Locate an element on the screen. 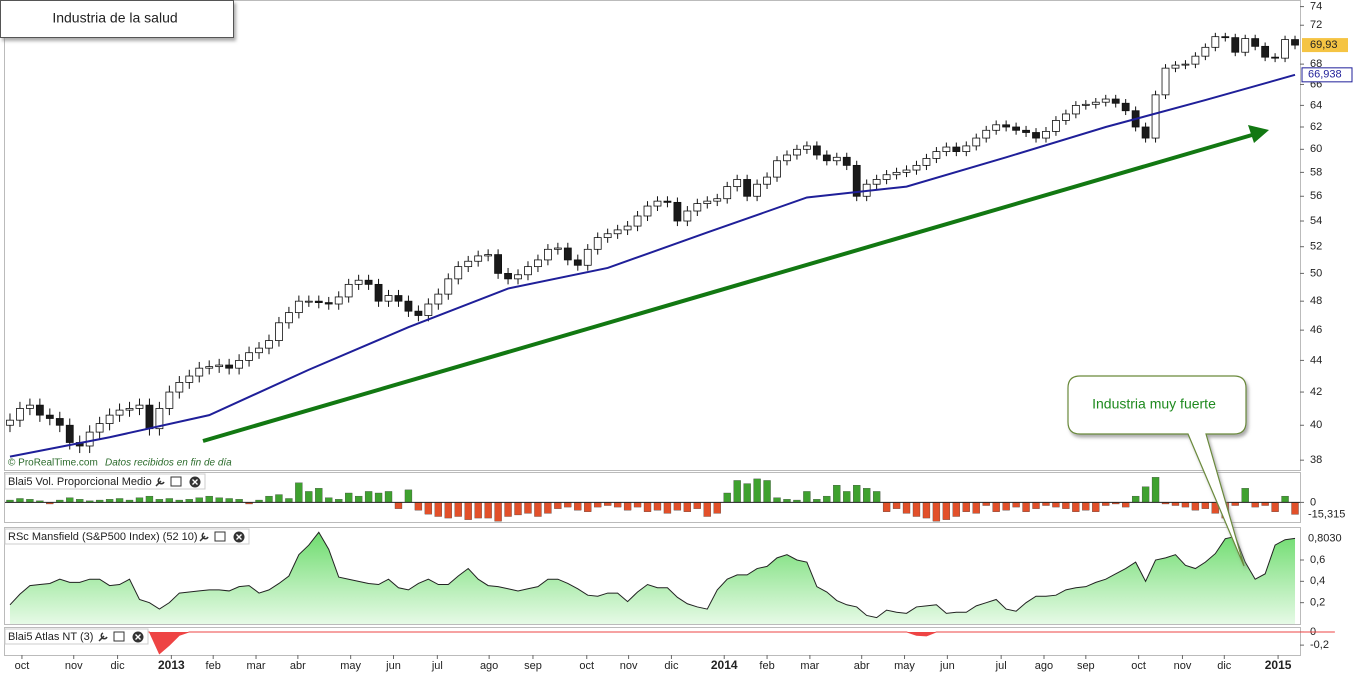 Image resolution: width=1361 pixels, height=673 pixels. last-value-box is located at coordinates (1325, 538).